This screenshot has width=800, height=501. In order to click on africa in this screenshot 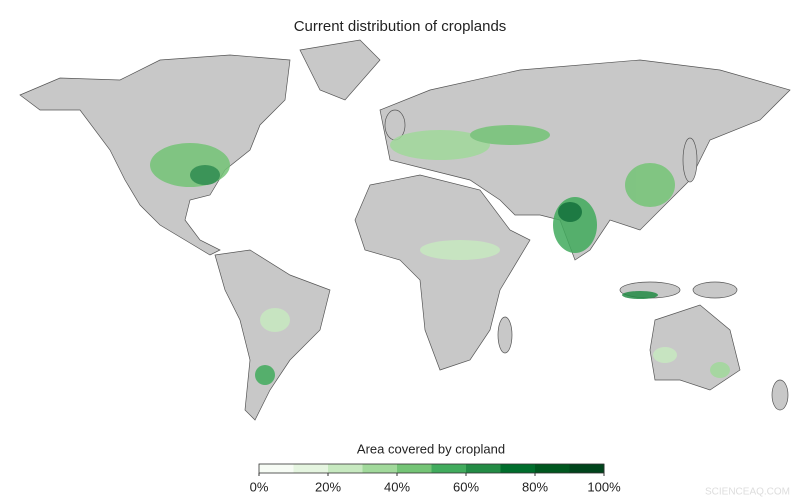, I will do `click(442, 272)`.